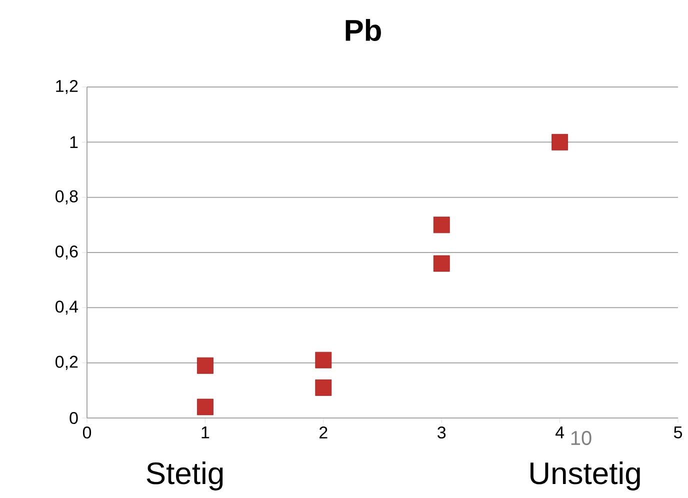  Describe the element at coordinates (442, 432) in the screenshot. I see `x-tick-label: 3` at that location.